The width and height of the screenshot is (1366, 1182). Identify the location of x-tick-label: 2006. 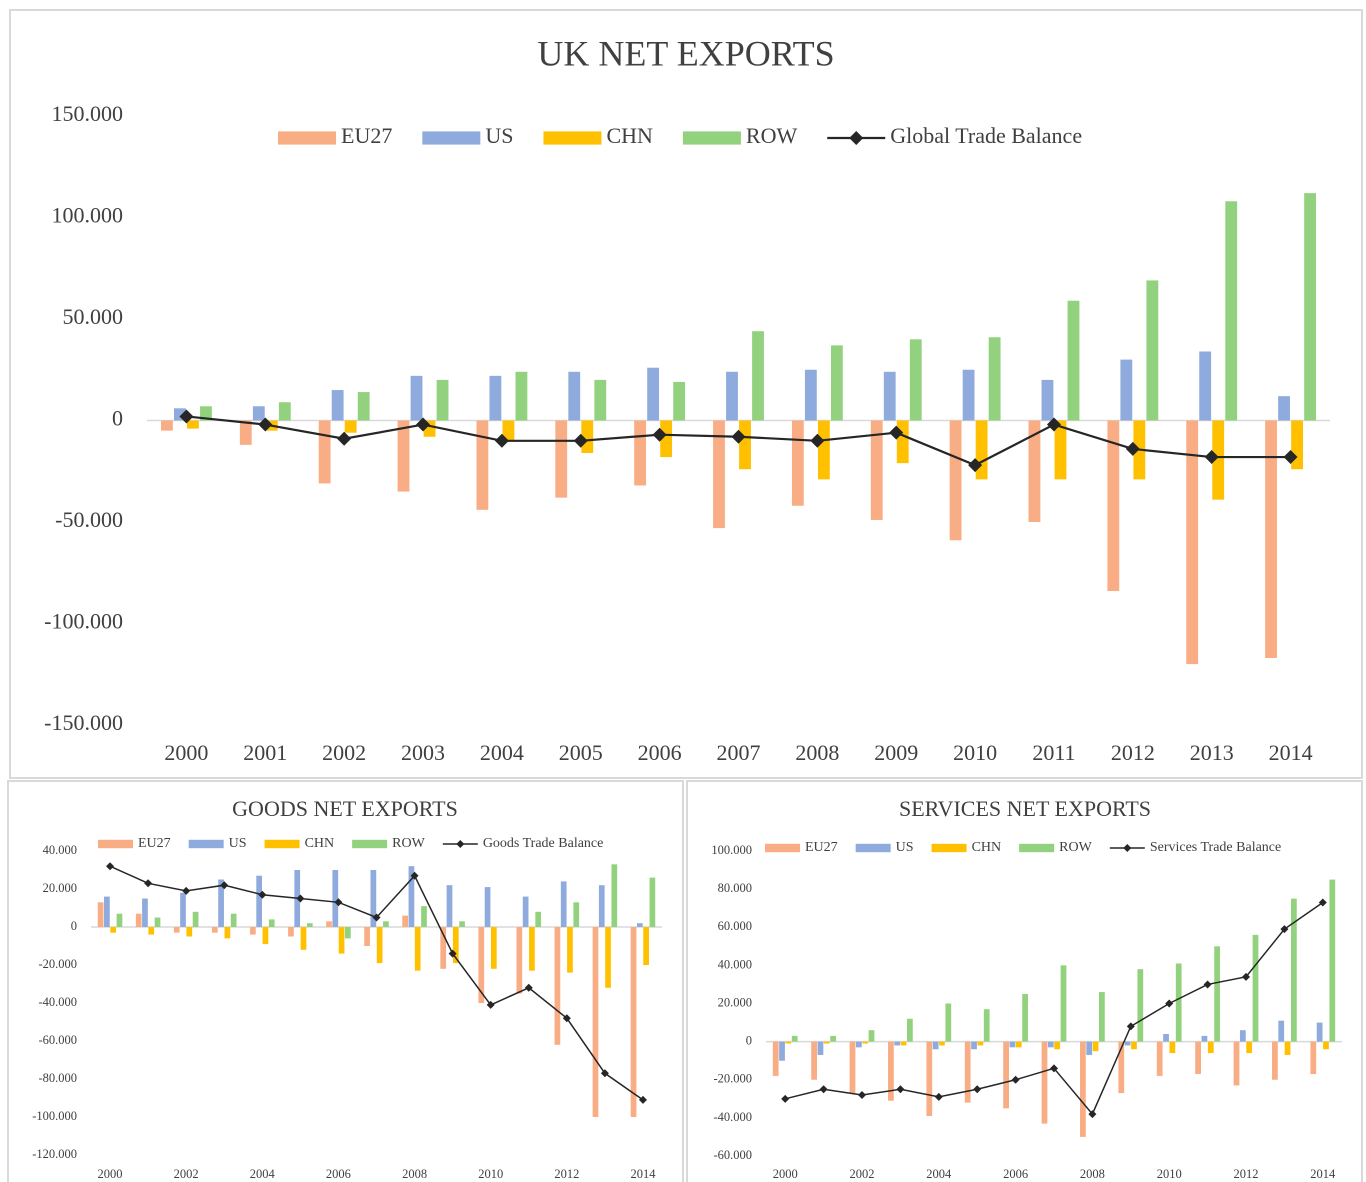
(1015, 1174).